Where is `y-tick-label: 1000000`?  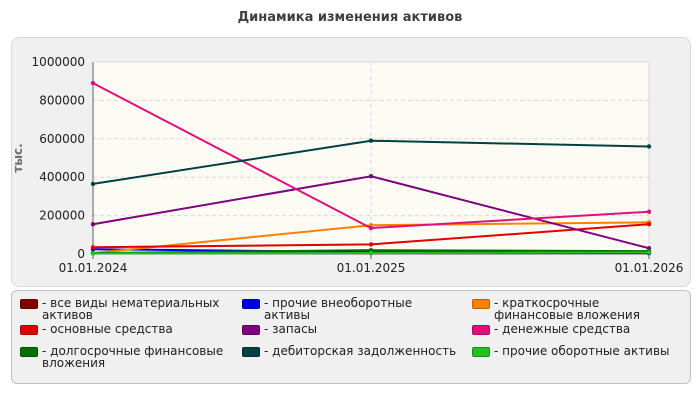 y-tick-label: 1000000 is located at coordinates (58, 62).